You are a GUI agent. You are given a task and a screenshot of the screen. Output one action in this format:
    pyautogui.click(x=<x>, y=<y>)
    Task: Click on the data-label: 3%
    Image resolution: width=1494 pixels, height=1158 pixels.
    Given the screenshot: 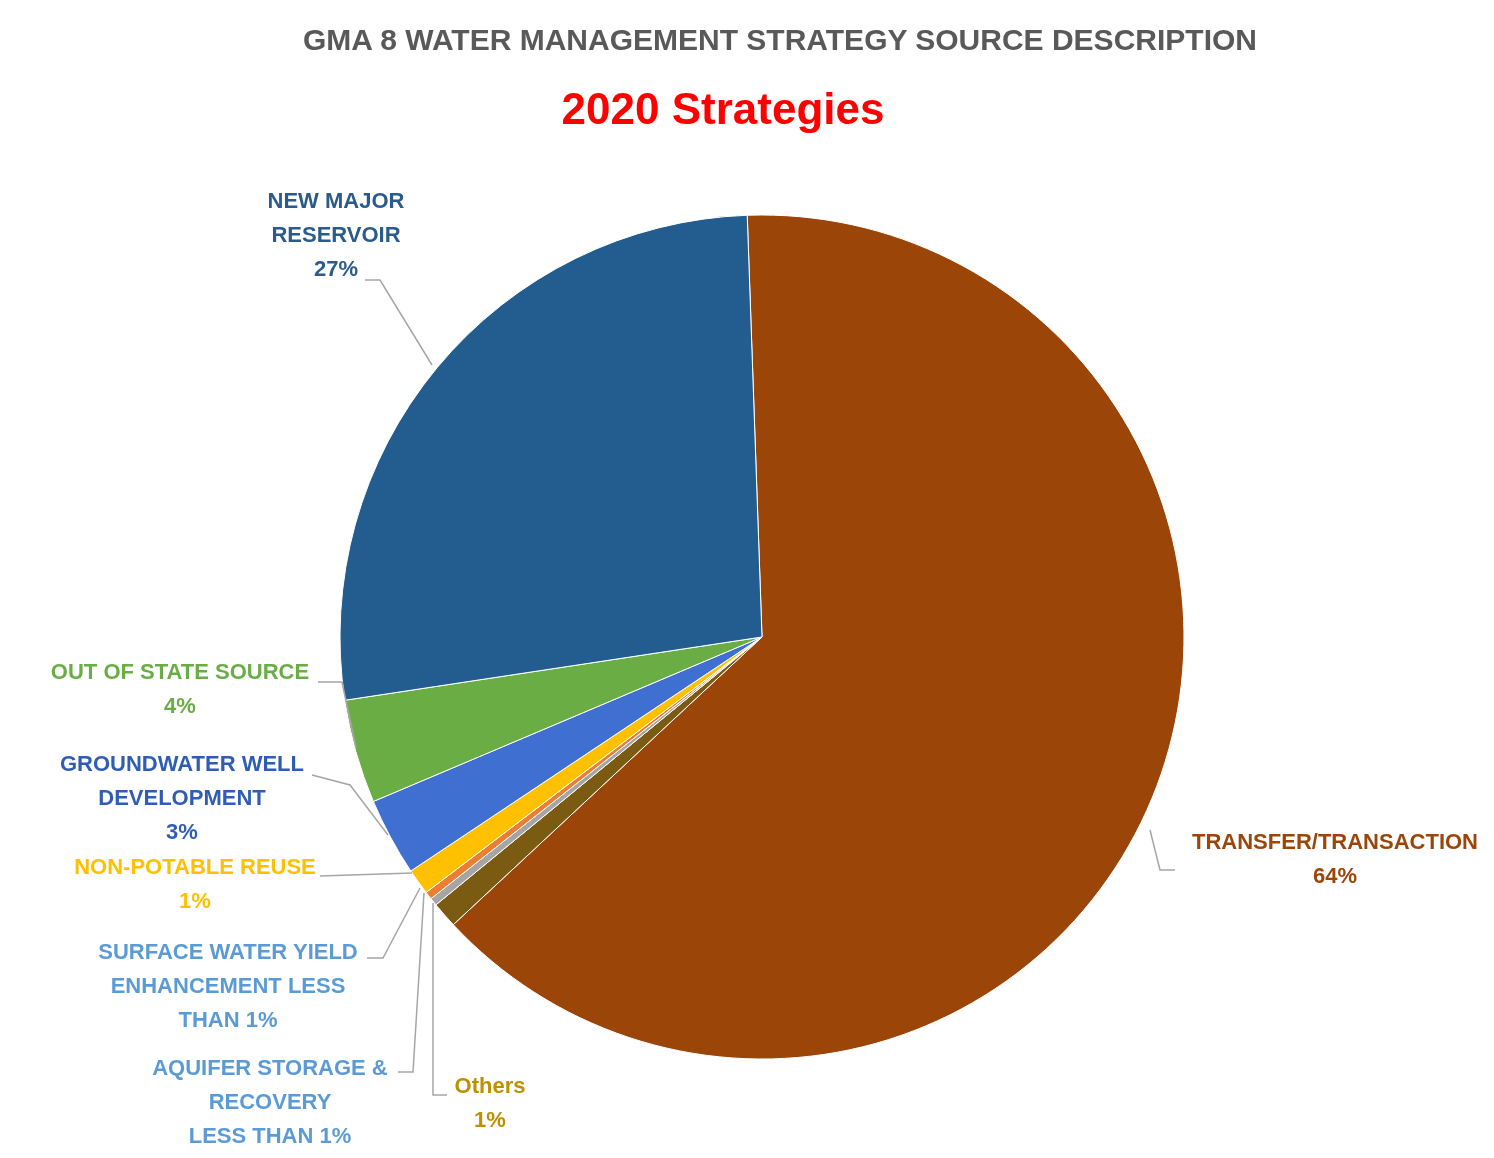 What is the action you would take?
    pyautogui.click(x=182, y=831)
    